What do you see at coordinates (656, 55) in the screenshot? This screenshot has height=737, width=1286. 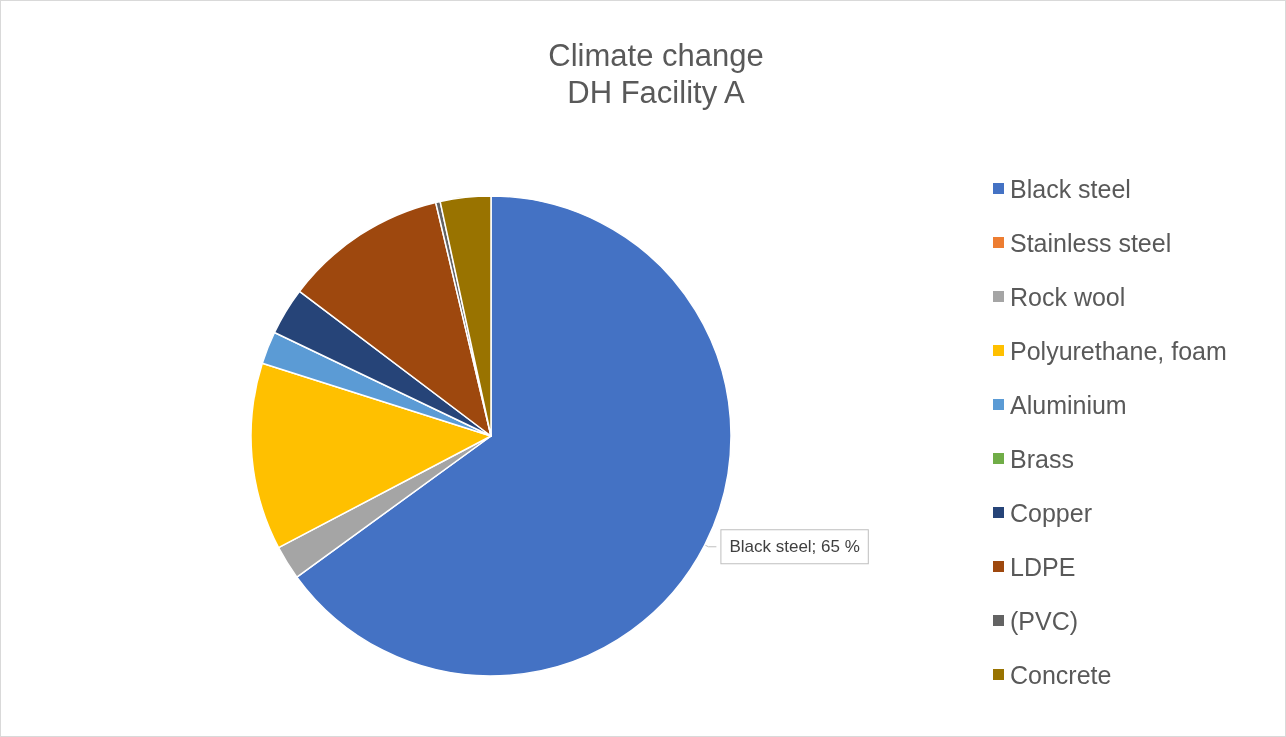 I see `chart-title: Climate change` at bounding box center [656, 55].